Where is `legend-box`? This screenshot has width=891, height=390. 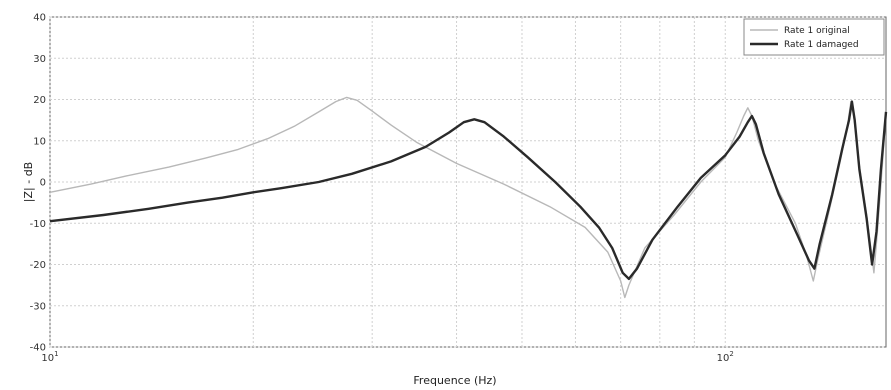
legend-box is located at coordinates (814, 37).